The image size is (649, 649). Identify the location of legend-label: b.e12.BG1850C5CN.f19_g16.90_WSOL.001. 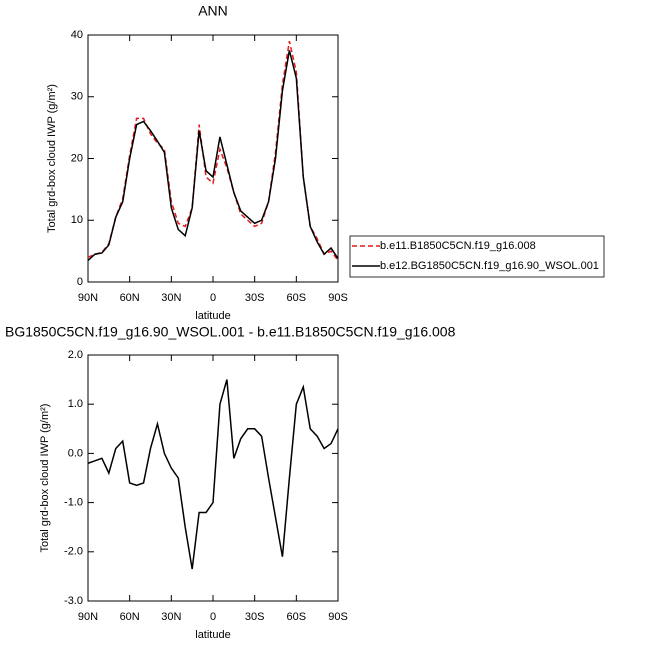
(489, 266).